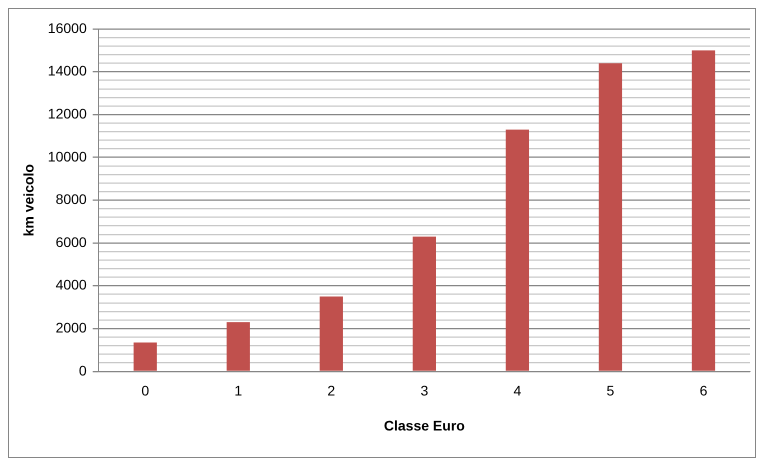  I want to click on y-tick-label: 14000, so click(67, 70).